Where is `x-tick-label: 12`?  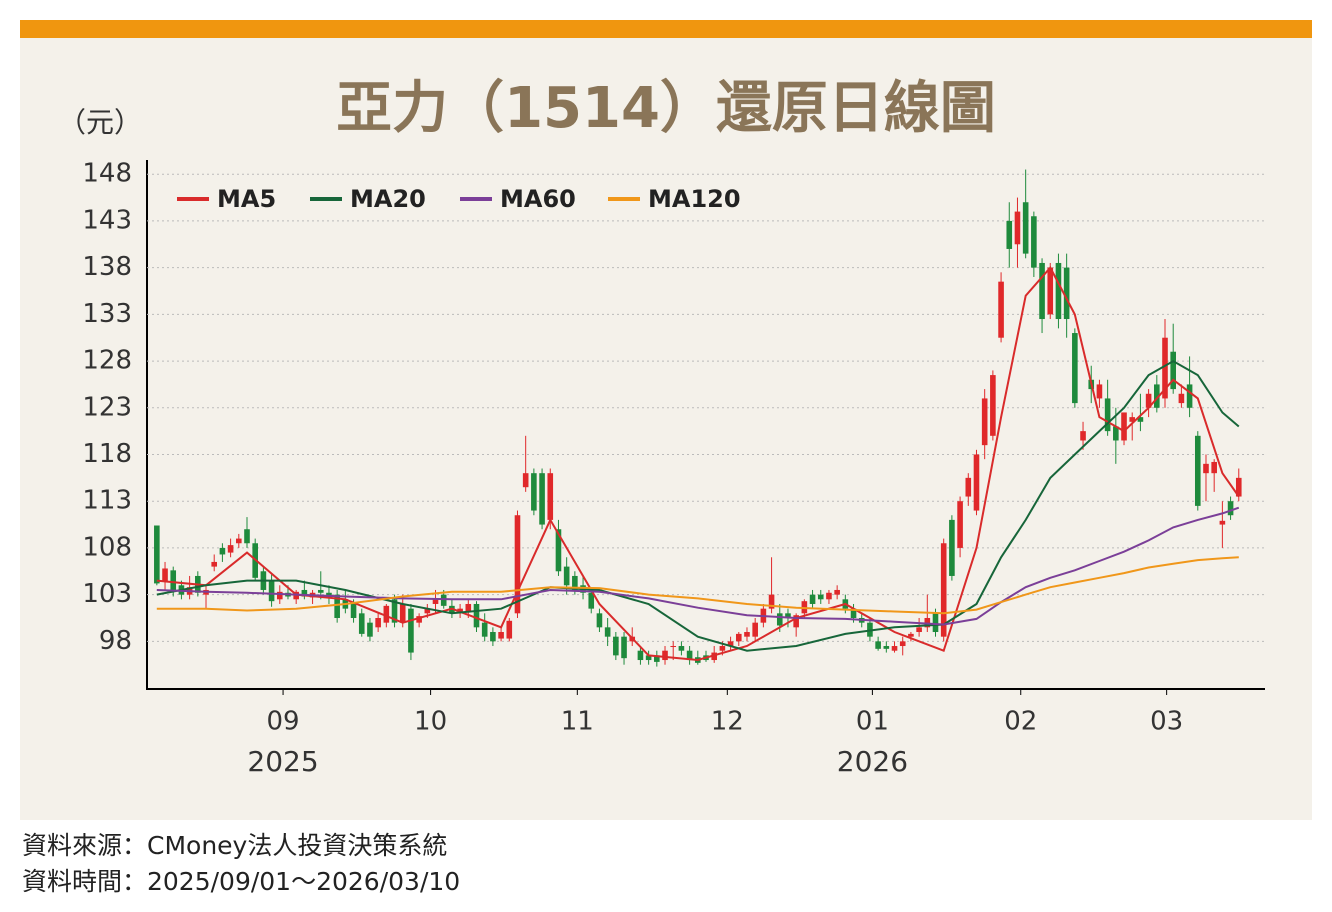 x-tick-label: 12 is located at coordinates (727, 722).